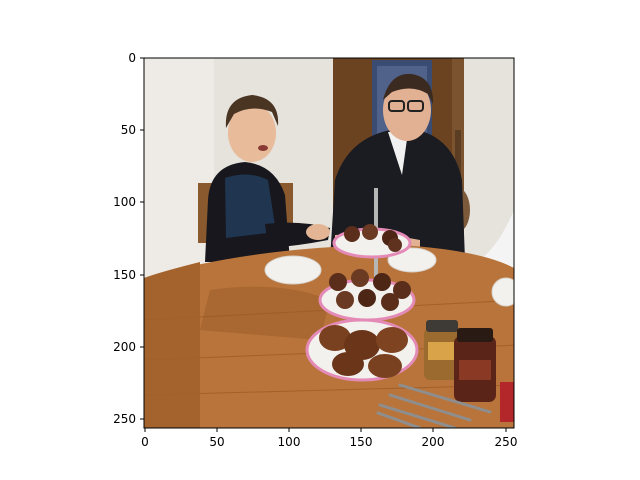  What do you see at coordinates (124, 202) in the screenshot?
I see `y-tick-label: 100` at bounding box center [124, 202].